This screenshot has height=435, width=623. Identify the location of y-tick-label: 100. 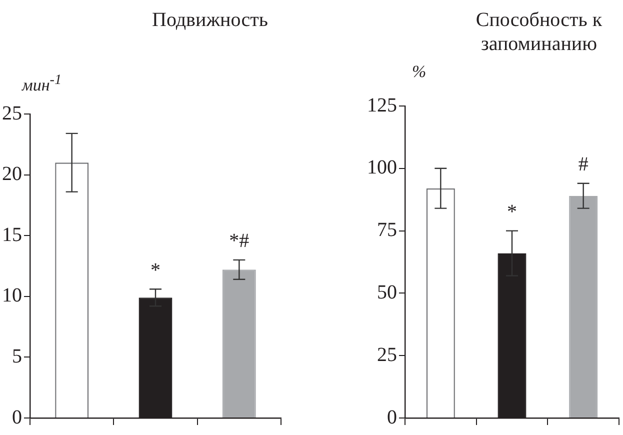
(382, 167).